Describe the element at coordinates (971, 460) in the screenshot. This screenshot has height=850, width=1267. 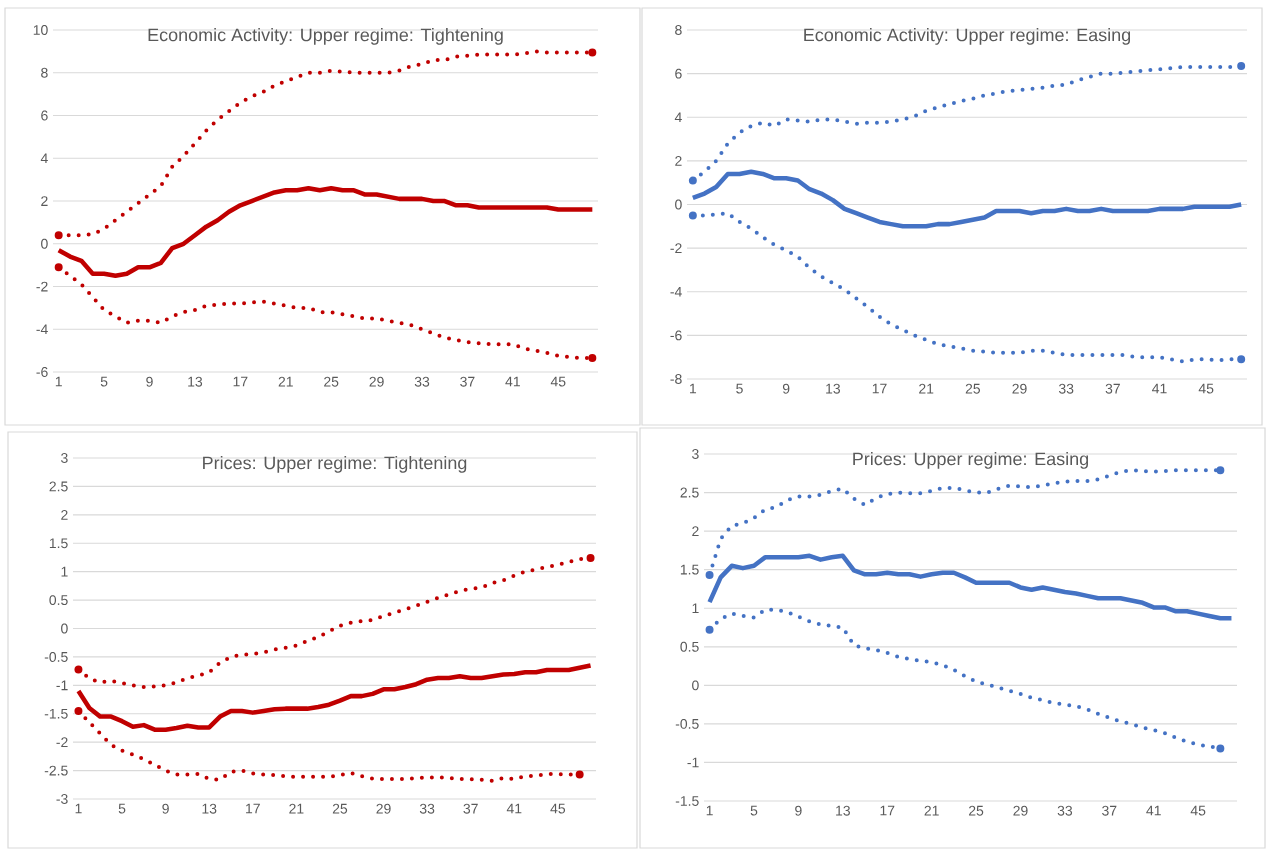
I see `chart-title: Prices: Upper regime: Easing` at that location.